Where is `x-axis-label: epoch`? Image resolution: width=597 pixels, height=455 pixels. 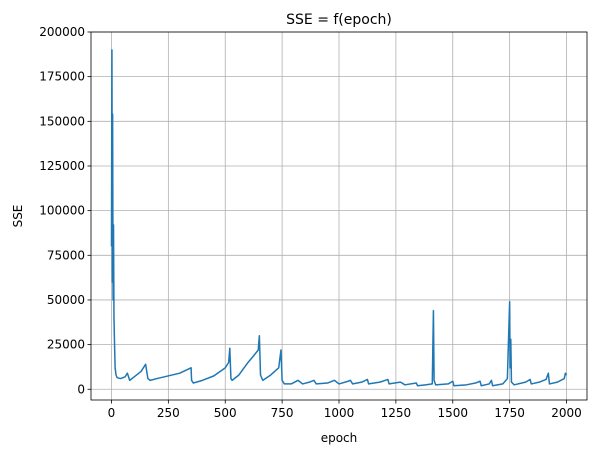 x-axis-label: epoch is located at coordinates (339, 438).